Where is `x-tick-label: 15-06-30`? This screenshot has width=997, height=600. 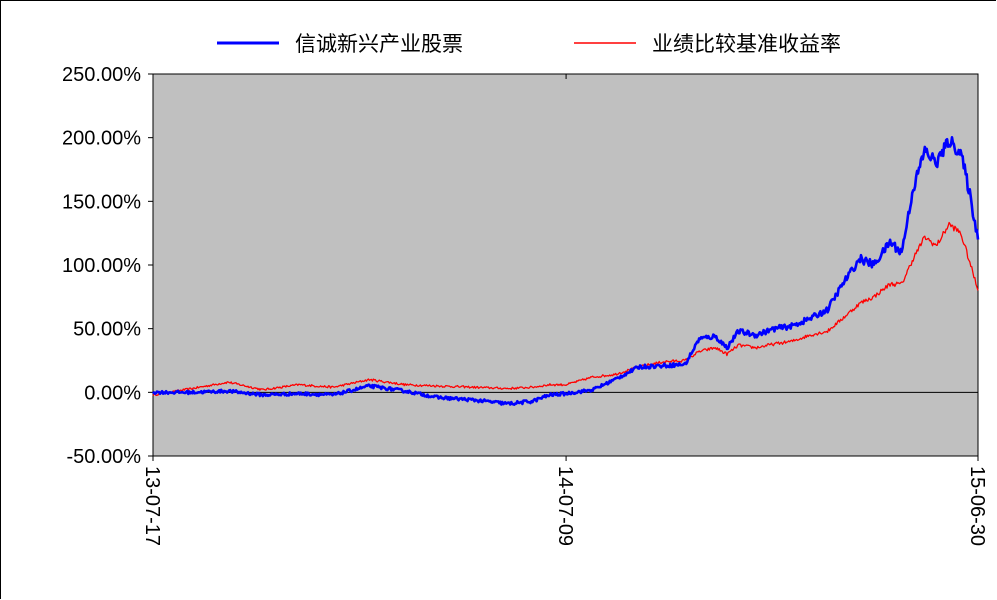
x-tick-label: 15-06-30 is located at coordinates (977, 506).